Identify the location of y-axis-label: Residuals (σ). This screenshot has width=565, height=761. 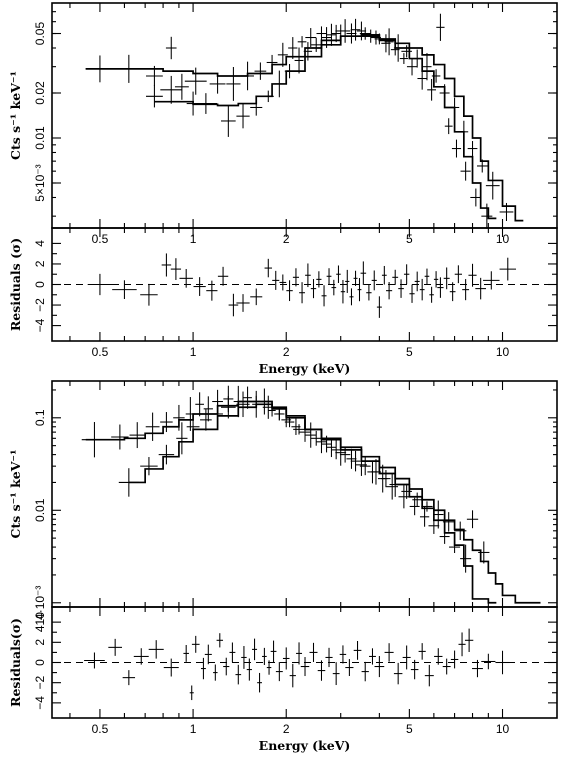
(15, 284).